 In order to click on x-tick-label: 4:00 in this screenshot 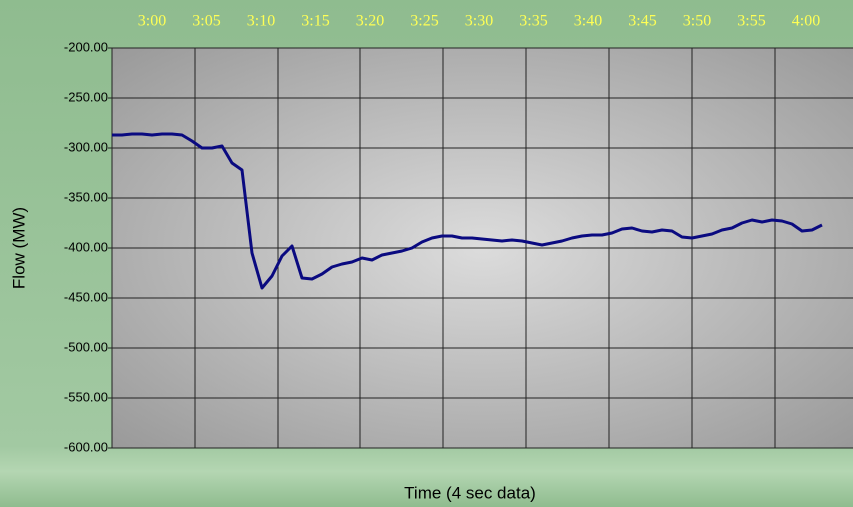, I will do `click(806, 21)`.